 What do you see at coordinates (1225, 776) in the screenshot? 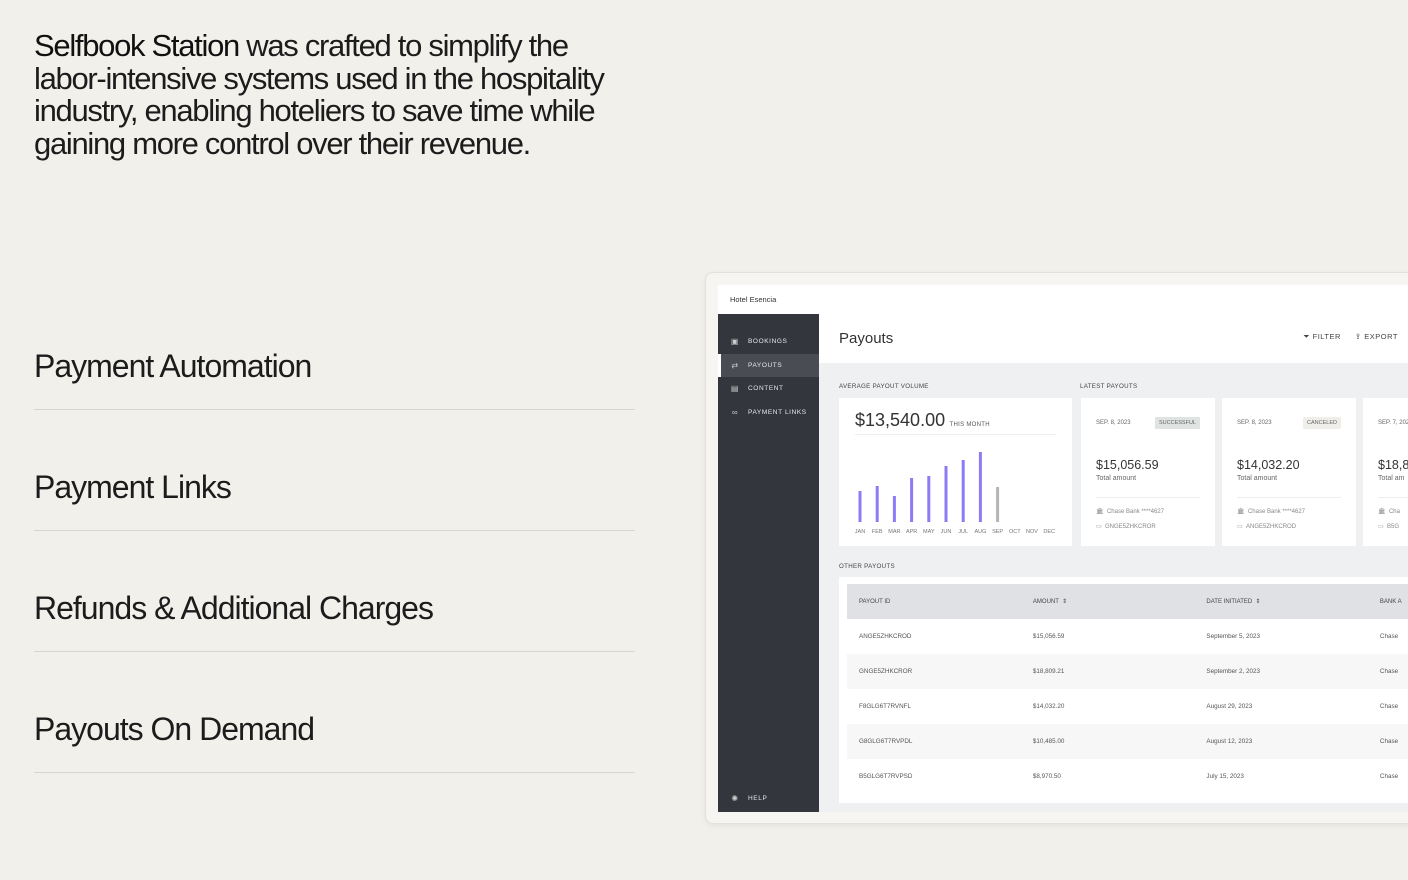
I see `table-cell: July 15, 2023` at bounding box center [1225, 776].